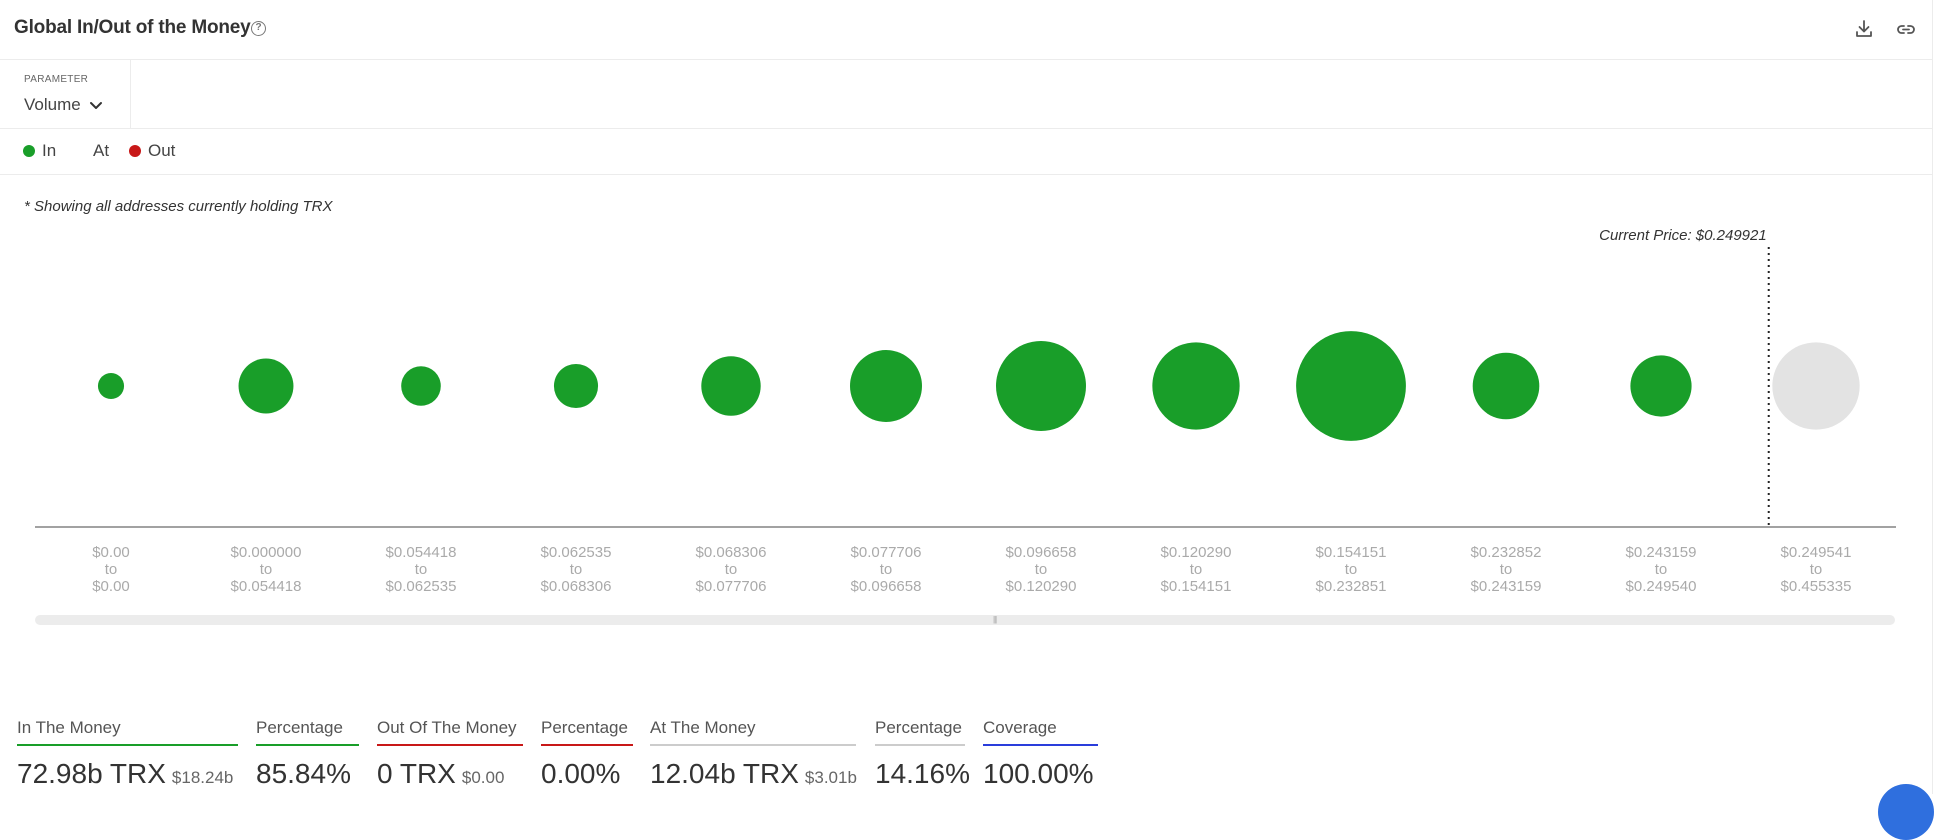 The height and width of the screenshot is (840, 1947). Describe the element at coordinates (1196, 586) in the screenshot. I see `tick-label-to-7: $0.154151` at that location.